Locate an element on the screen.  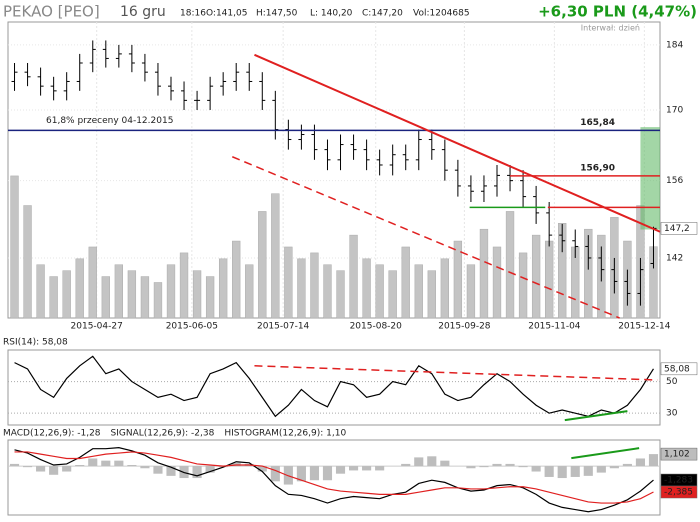
interval: Interwał: dzień is located at coordinates (610, 28).